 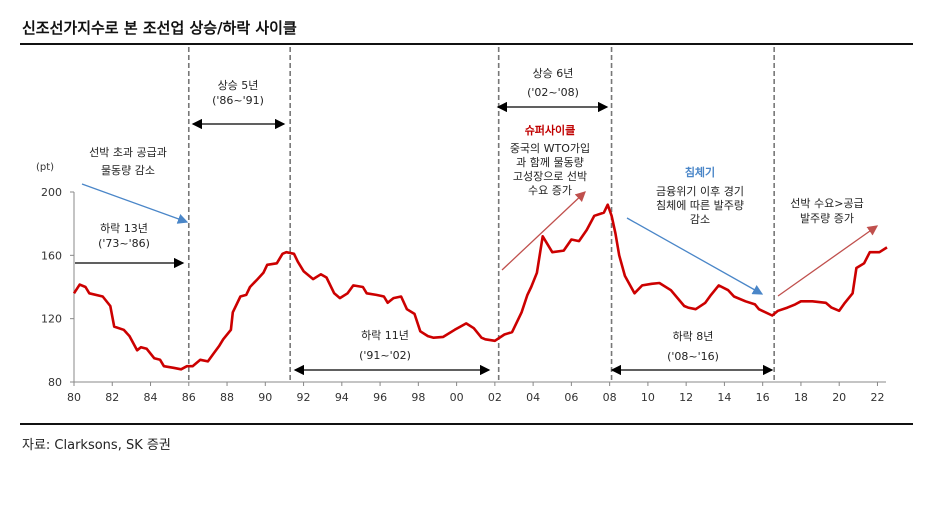 What do you see at coordinates (553, 73) in the screenshot?
I see `up6-label: 상승 6년` at bounding box center [553, 73].